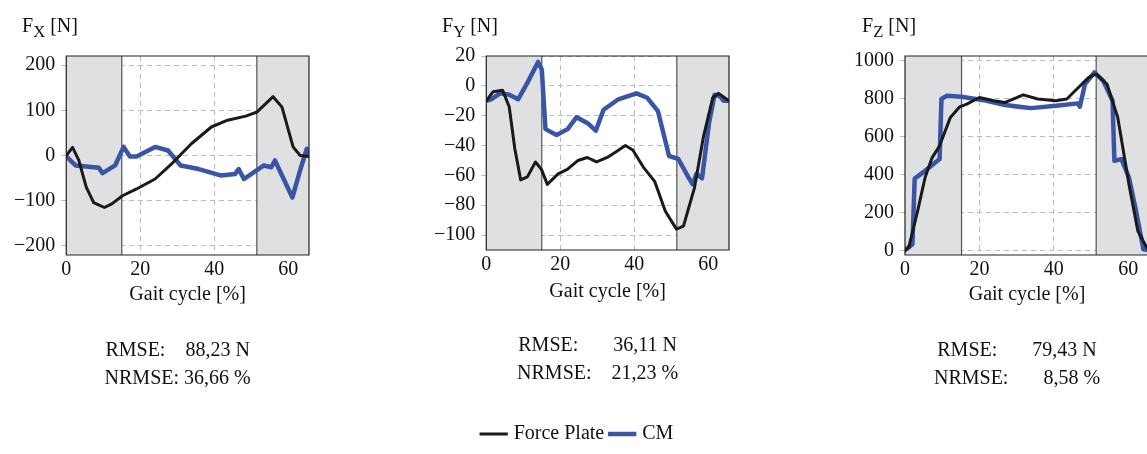  I want to click on y-tick-label: 800, so click(879, 96).